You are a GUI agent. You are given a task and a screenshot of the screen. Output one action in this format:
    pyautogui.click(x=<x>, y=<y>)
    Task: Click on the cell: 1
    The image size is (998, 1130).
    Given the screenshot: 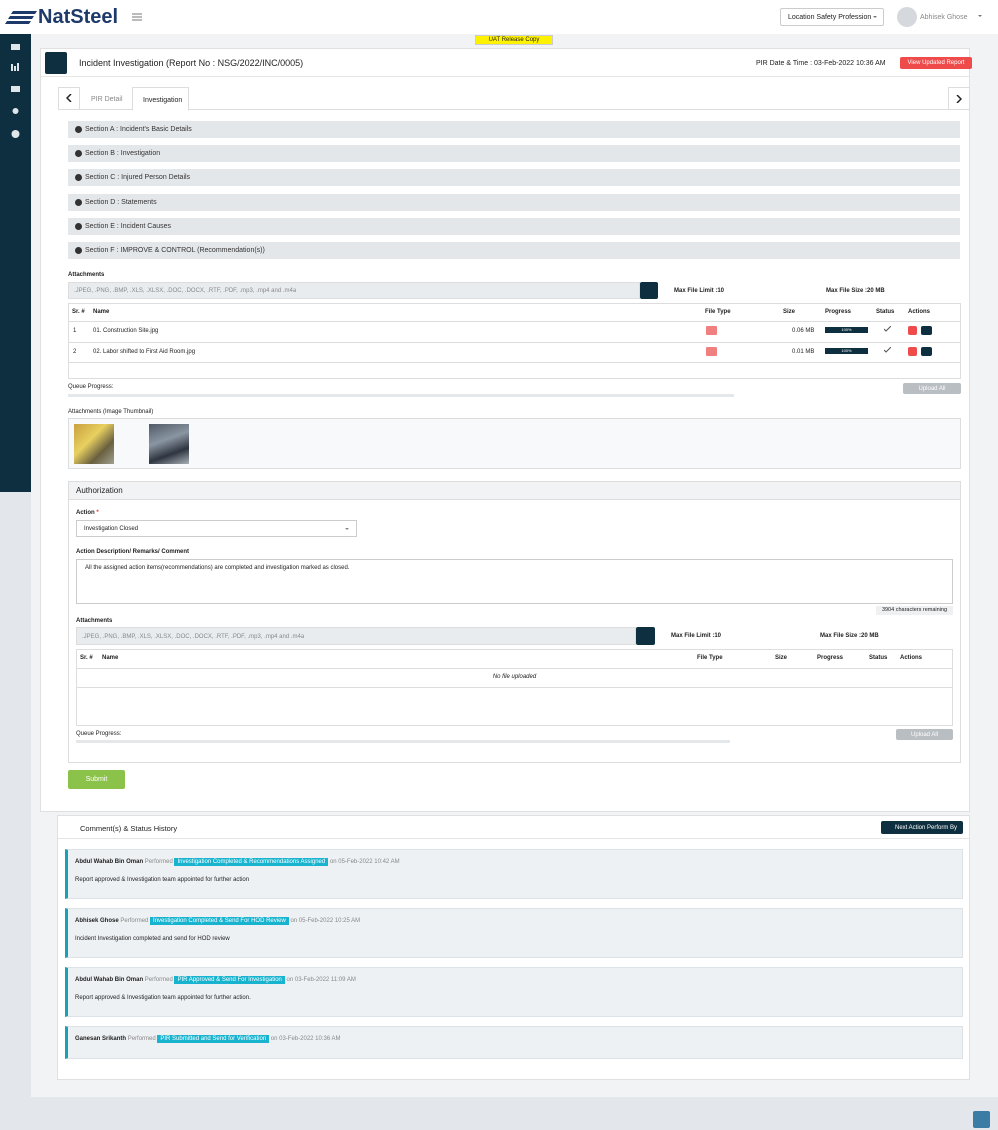 What is the action you would take?
    pyautogui.click(x=75, y=331)
    